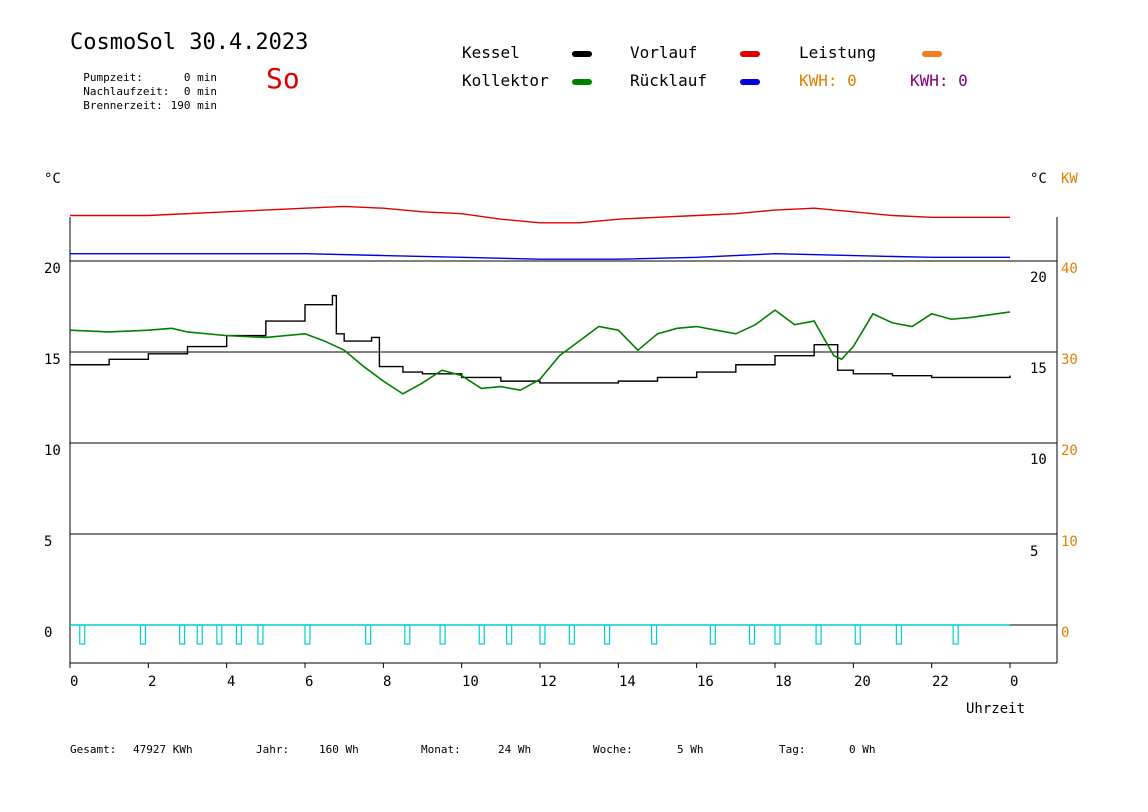  What do you see at coordinates (540, 214) in the screenshot?
I see `series-vorlauf-line` at bounding box center [540, 214].